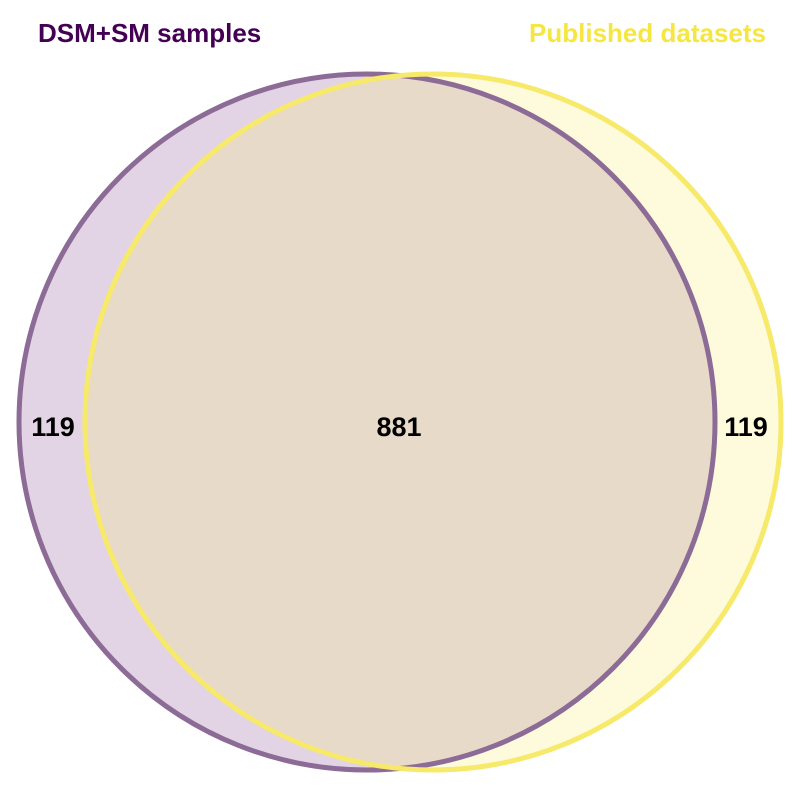 This screenshot has width=800, height=800. Describe the element at coordinates (647, 33) in the screenshot. I see `set-published-title: Published datasets` at that location.